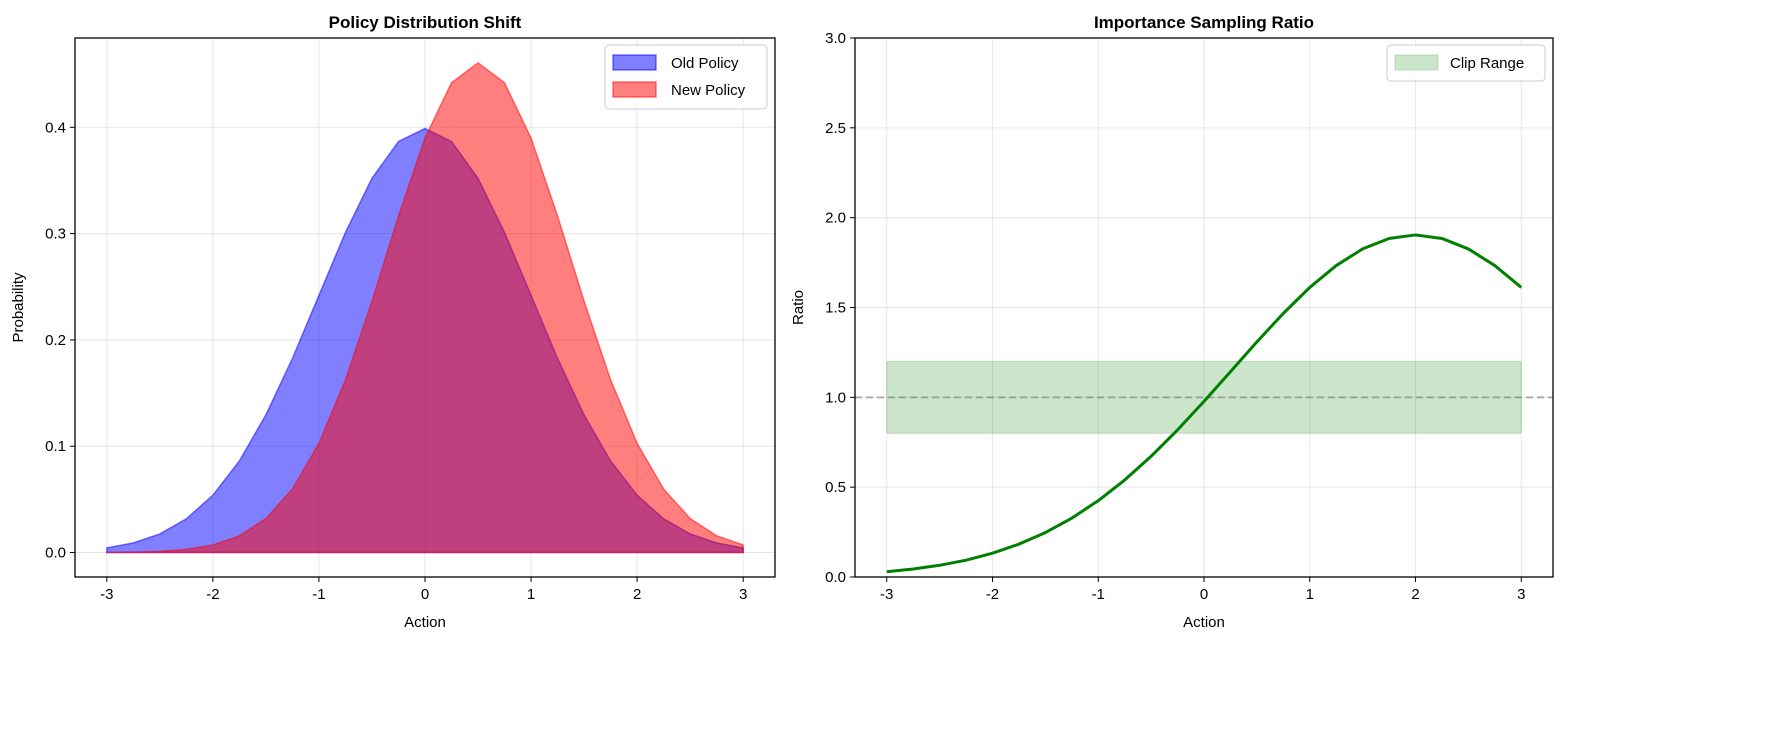 The height and width of the screenshot is (733, 1784). What do you see at coordinates (835, 487) in the screenshot?
I see `y-tick-label: 0.5` at bounding box center [835, 487].